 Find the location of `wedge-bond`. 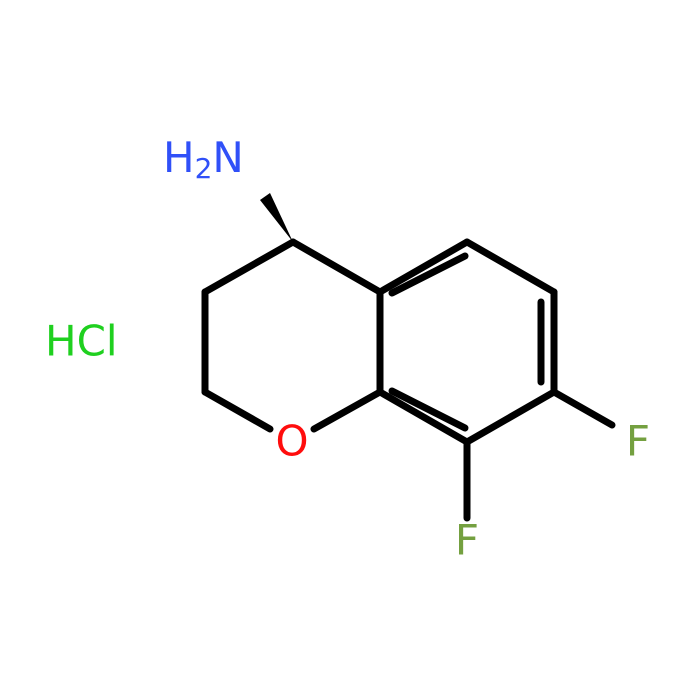

wedge-bond is located at coordinates (276, 217).